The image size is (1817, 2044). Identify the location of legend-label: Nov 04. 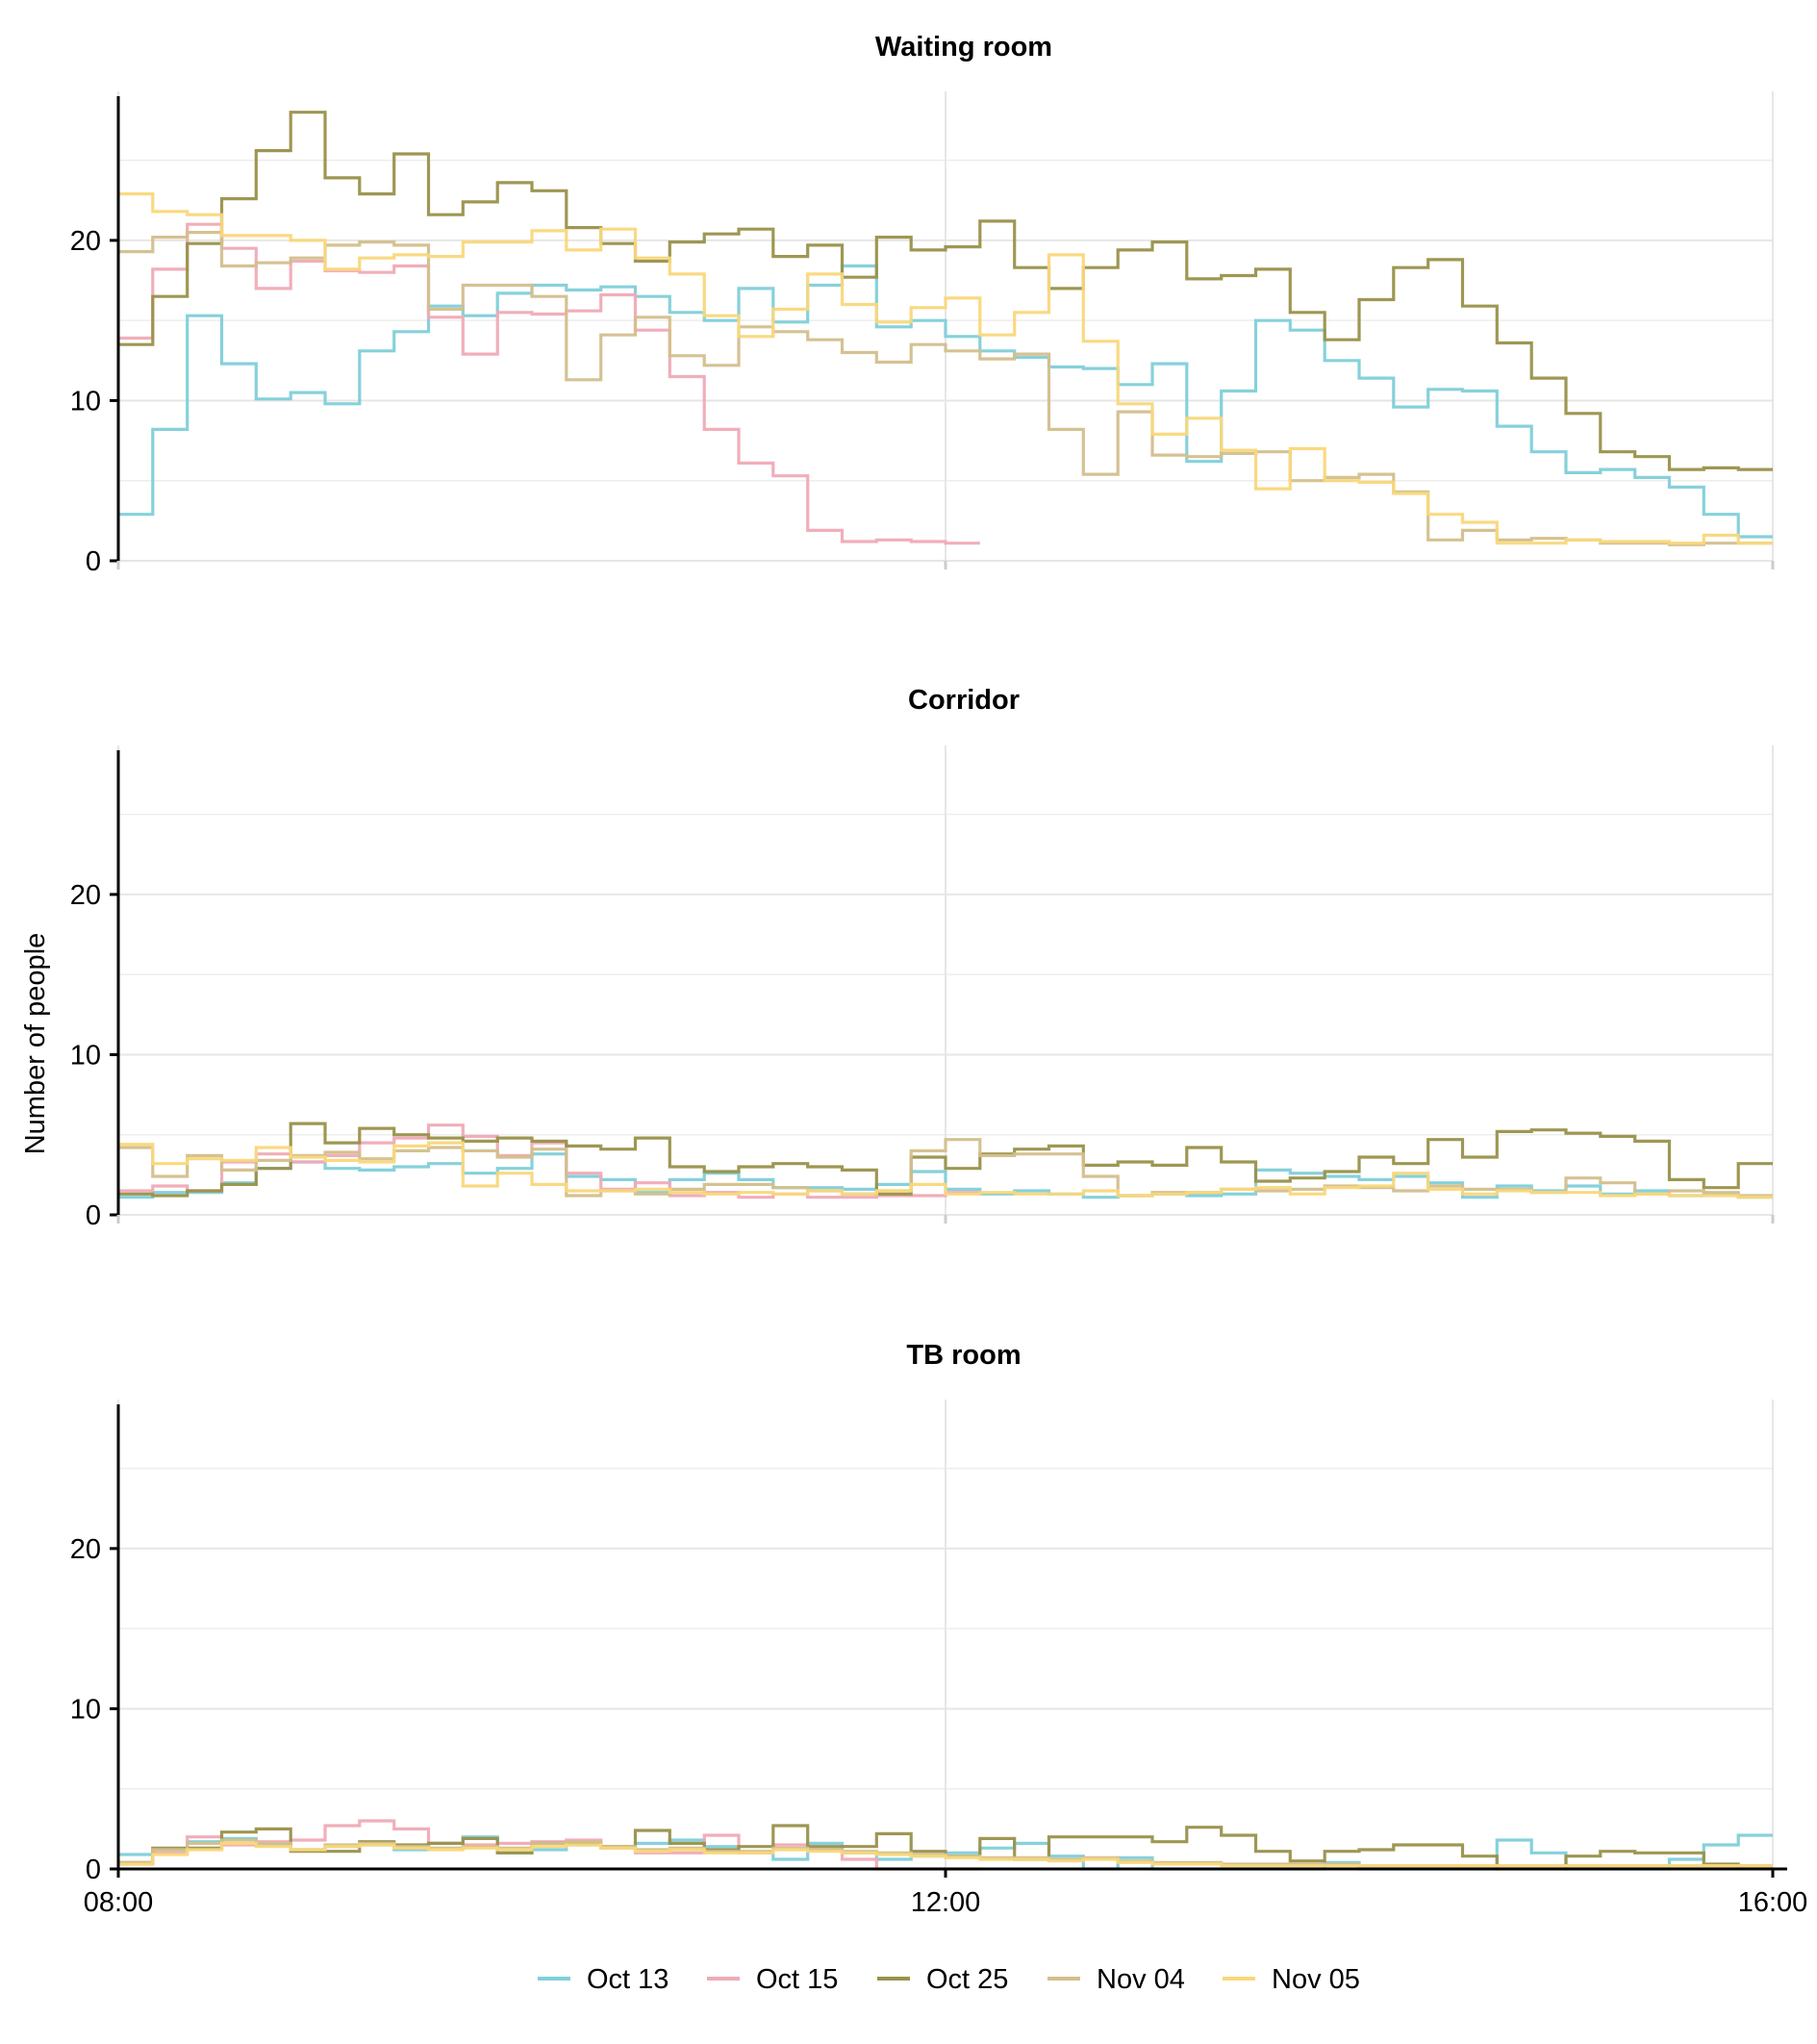
(1141, 1979).